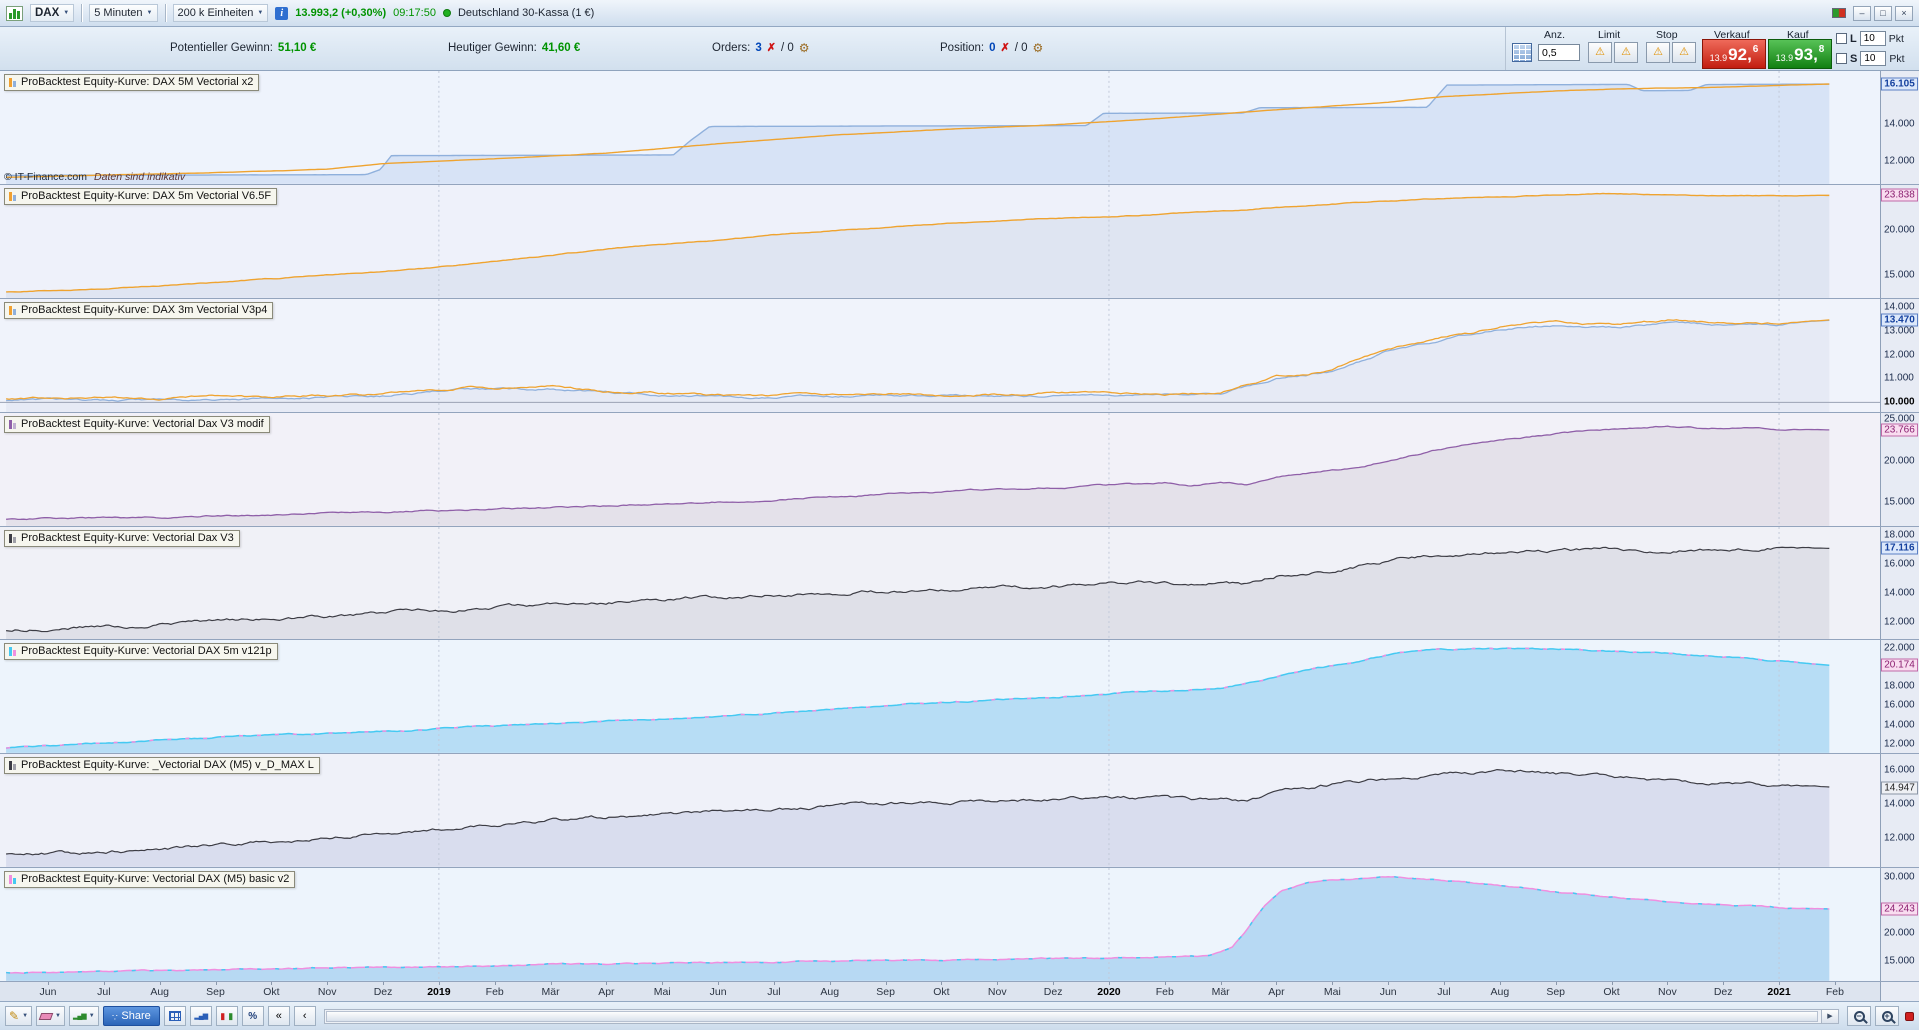  I want to click on axis-tick-label: 18.000, so click(1899, 686).